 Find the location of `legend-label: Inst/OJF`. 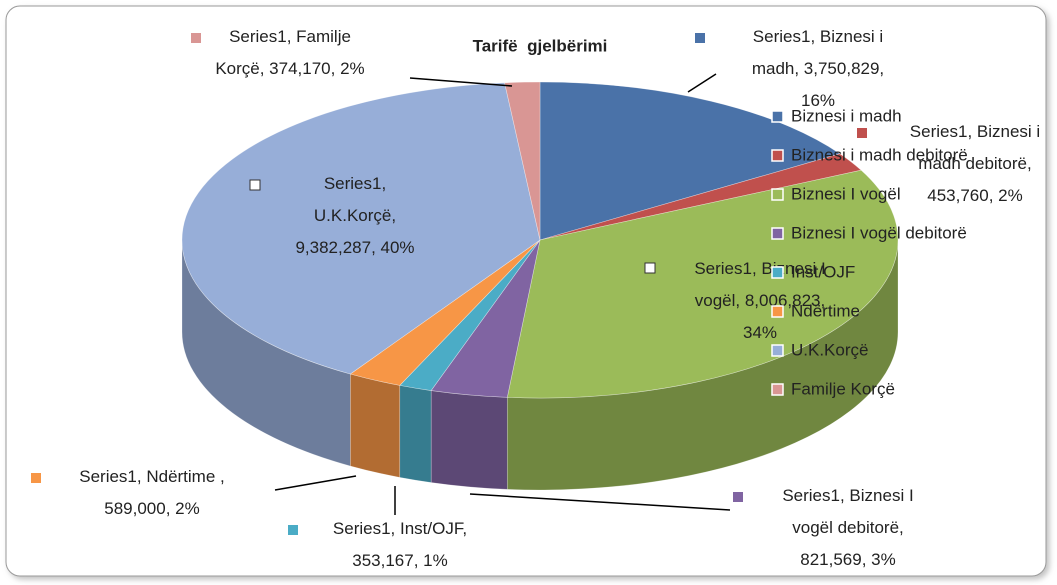

legend-label: Inst/OJF is located at coordinates (823, 271).